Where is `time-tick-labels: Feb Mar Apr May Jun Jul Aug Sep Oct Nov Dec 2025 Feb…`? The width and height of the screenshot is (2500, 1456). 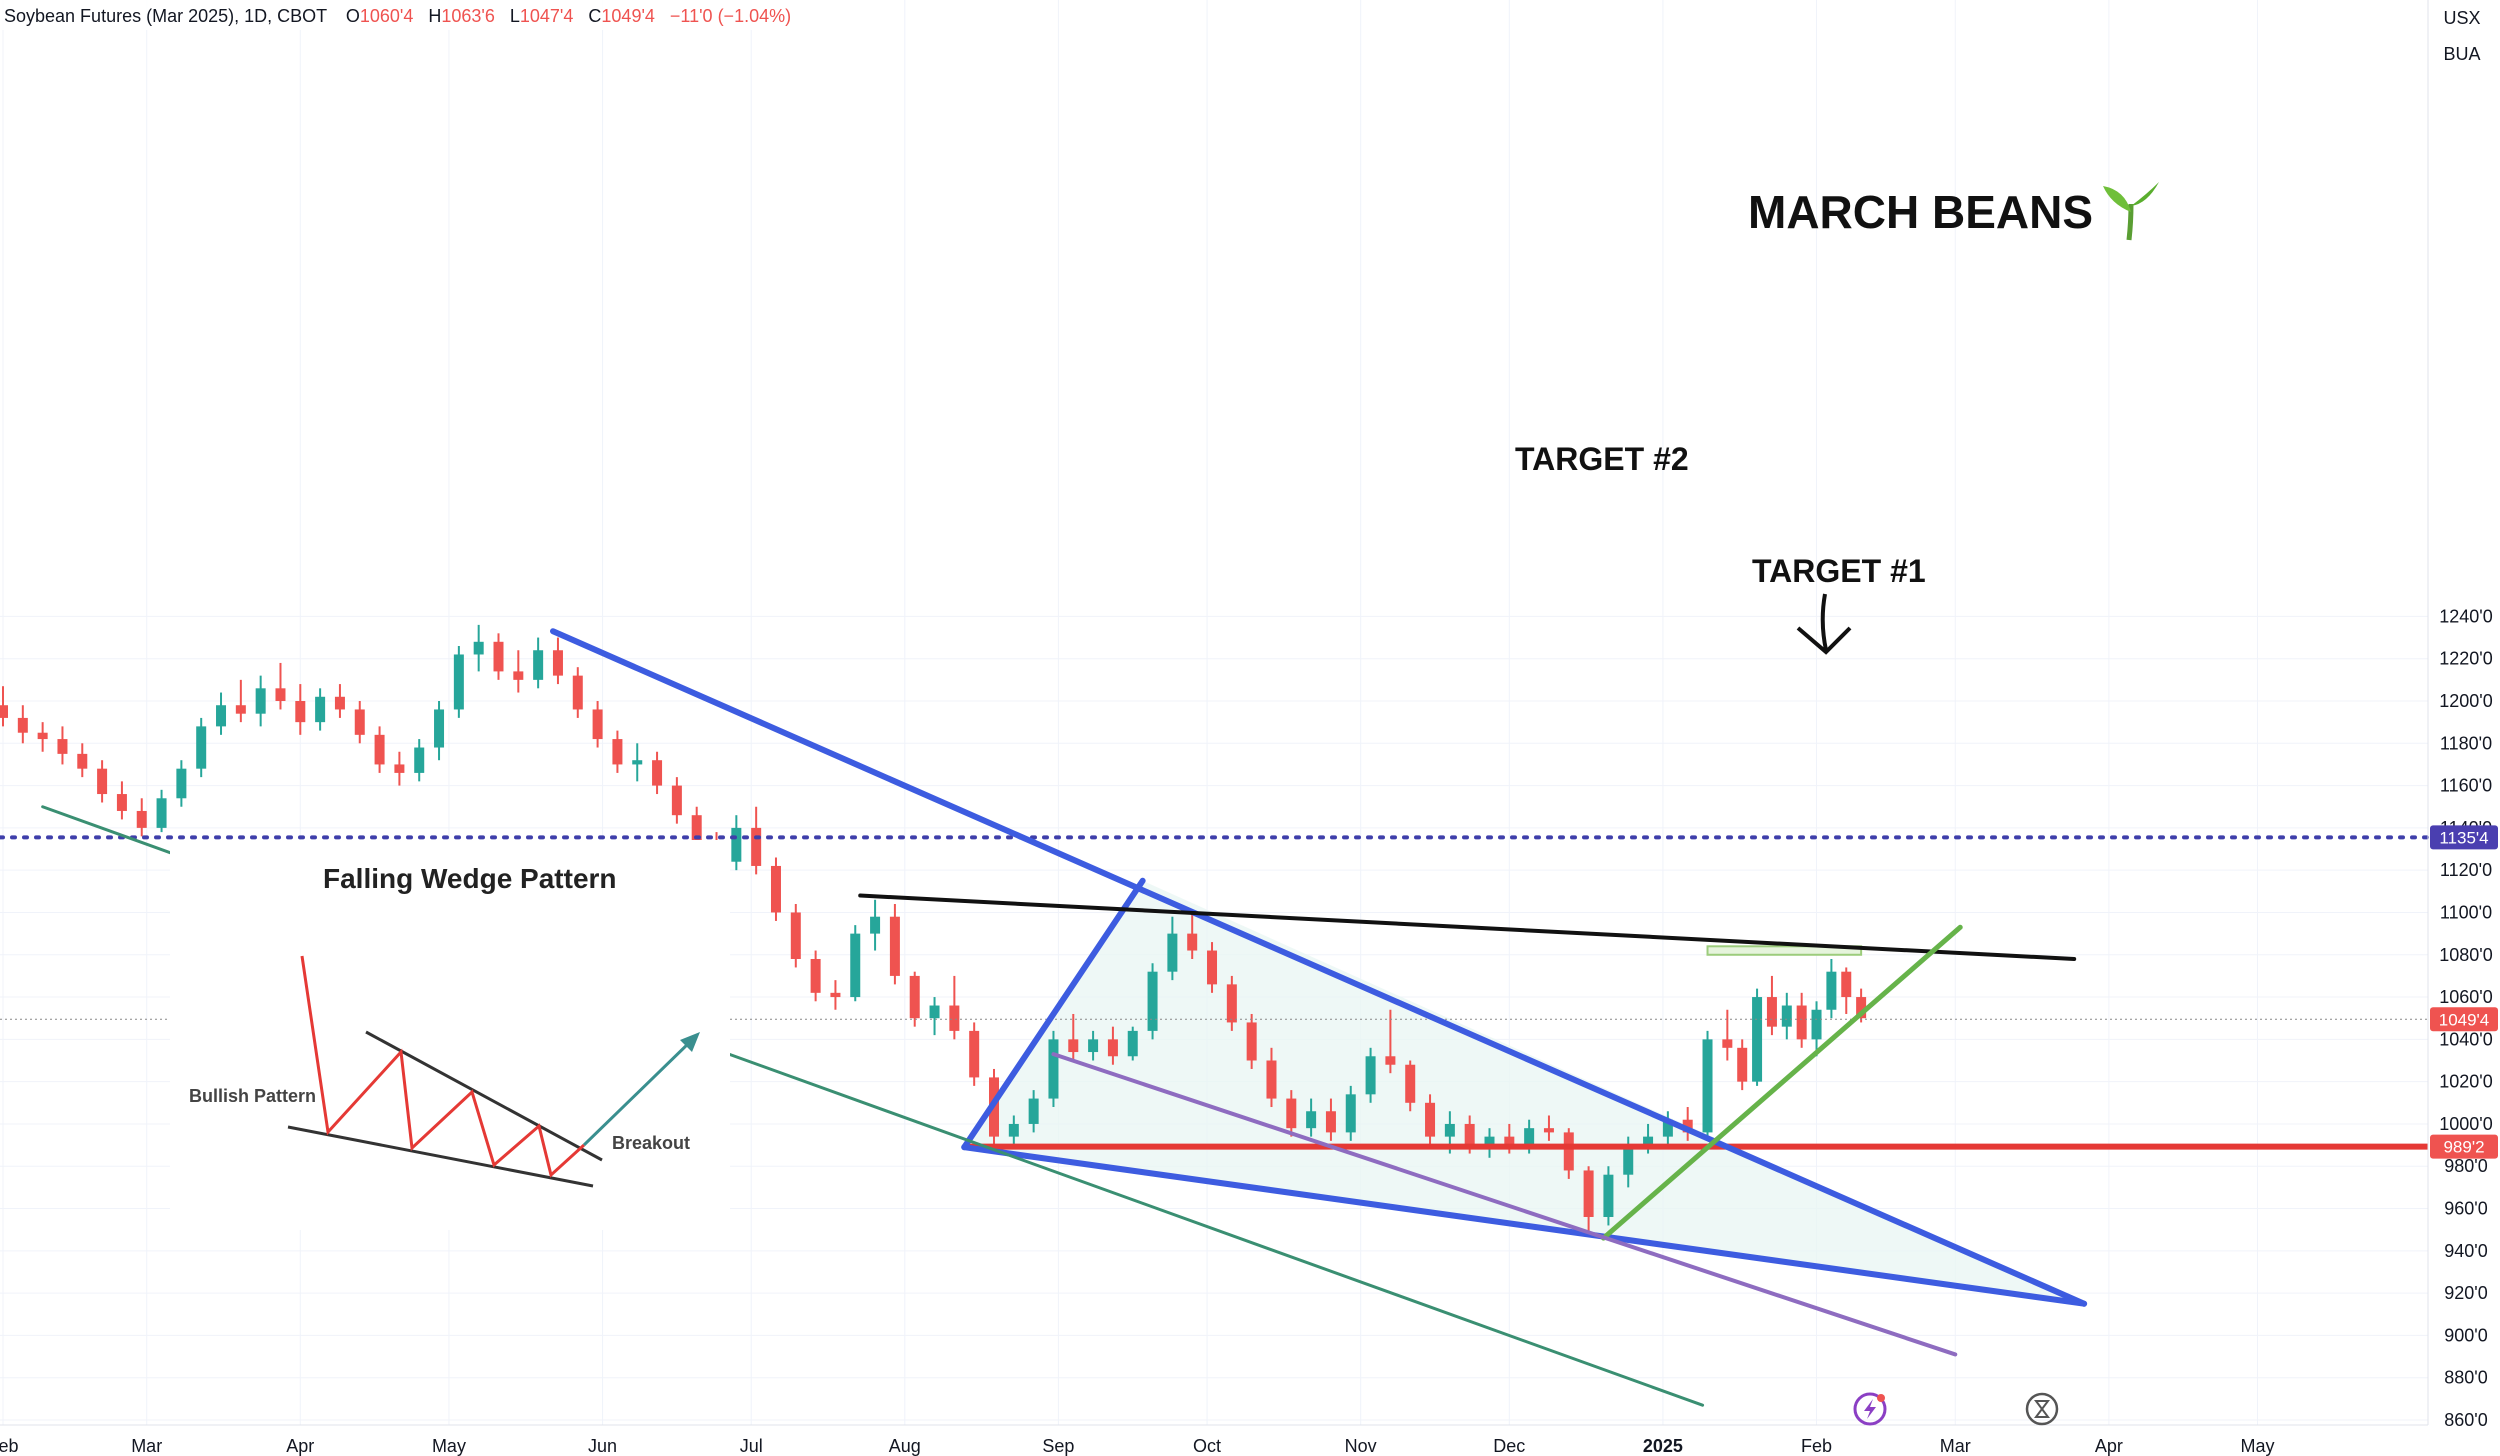
time-tick-labels: Feb Mar Apr May Jun Jul Aug Sep Oct Nov Dec 2025 Feb… is located at coordinates (1137, 1446).